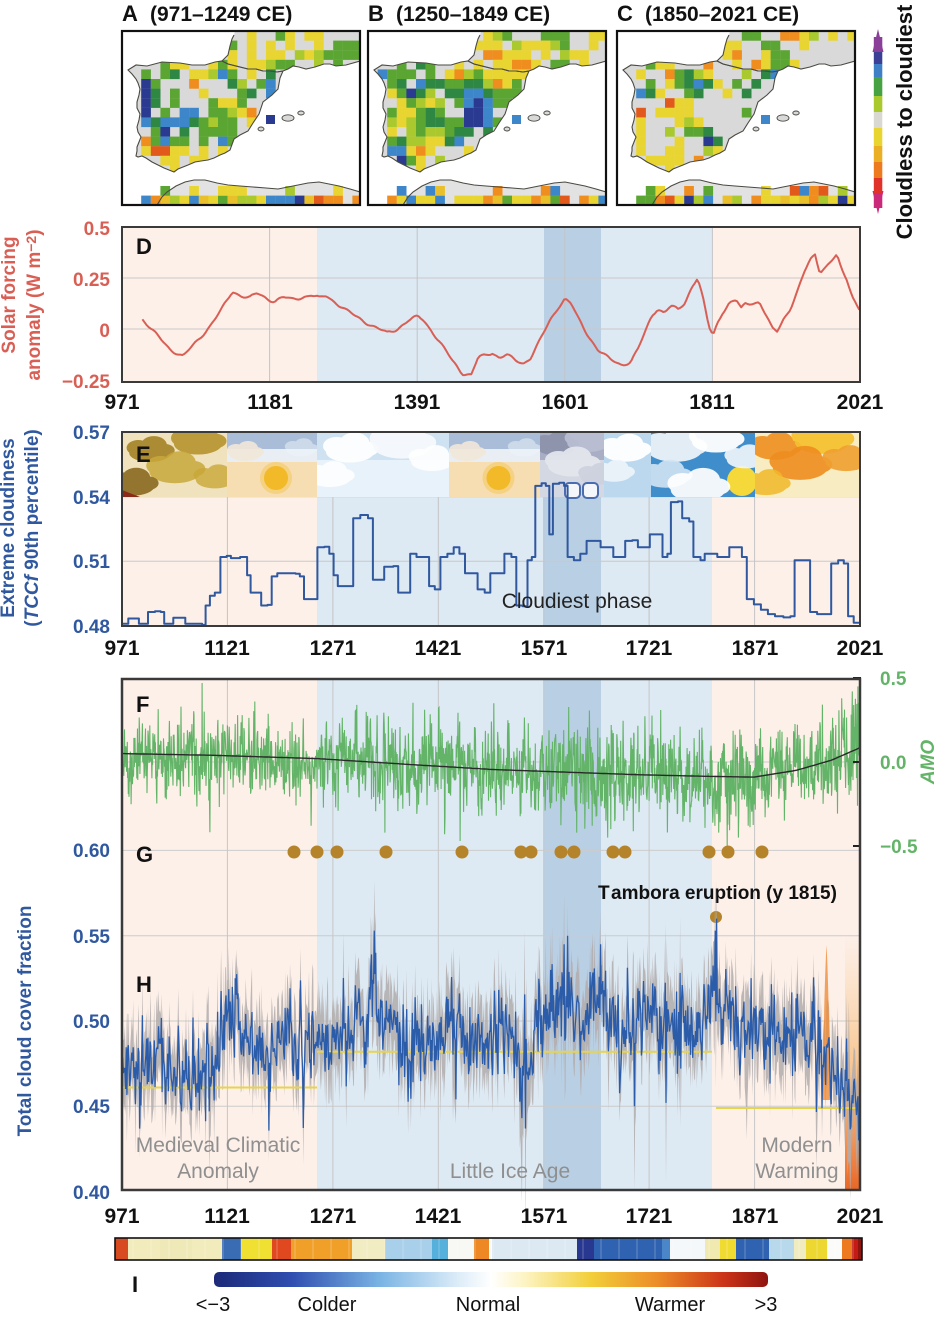 The image size is (944, 1325). I want to click on svg-text: Cloudiest phase, so click(577, 601).